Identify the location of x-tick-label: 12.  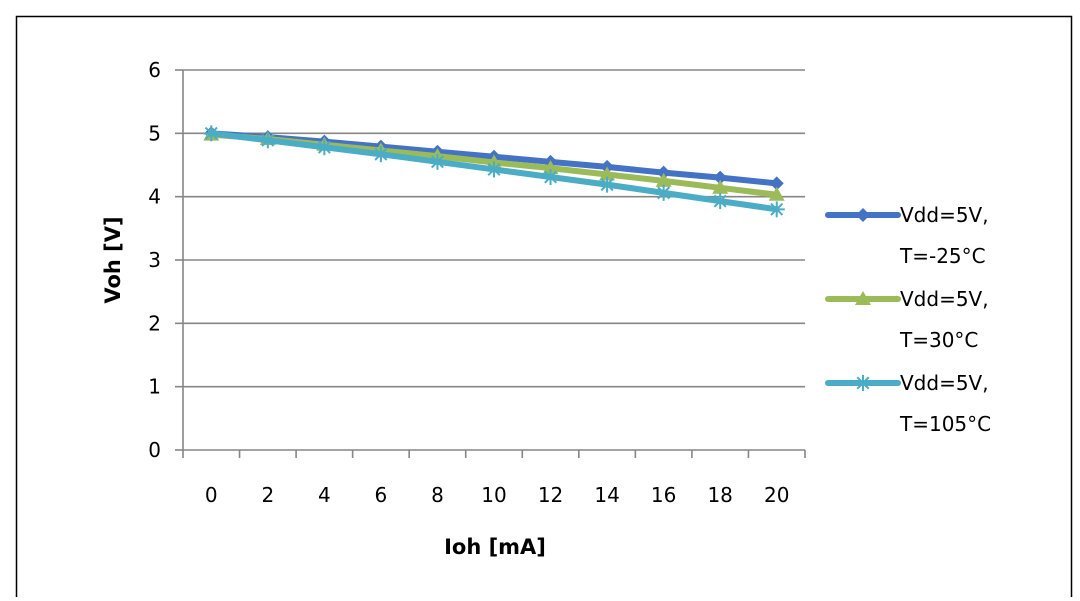
(550, 495).